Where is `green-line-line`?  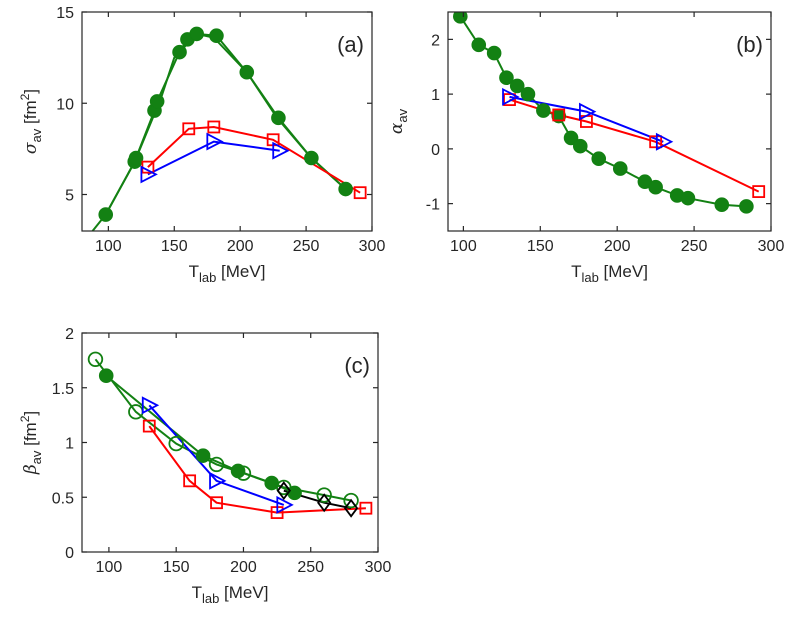
green-line-line is located at coordinates (219, 131).